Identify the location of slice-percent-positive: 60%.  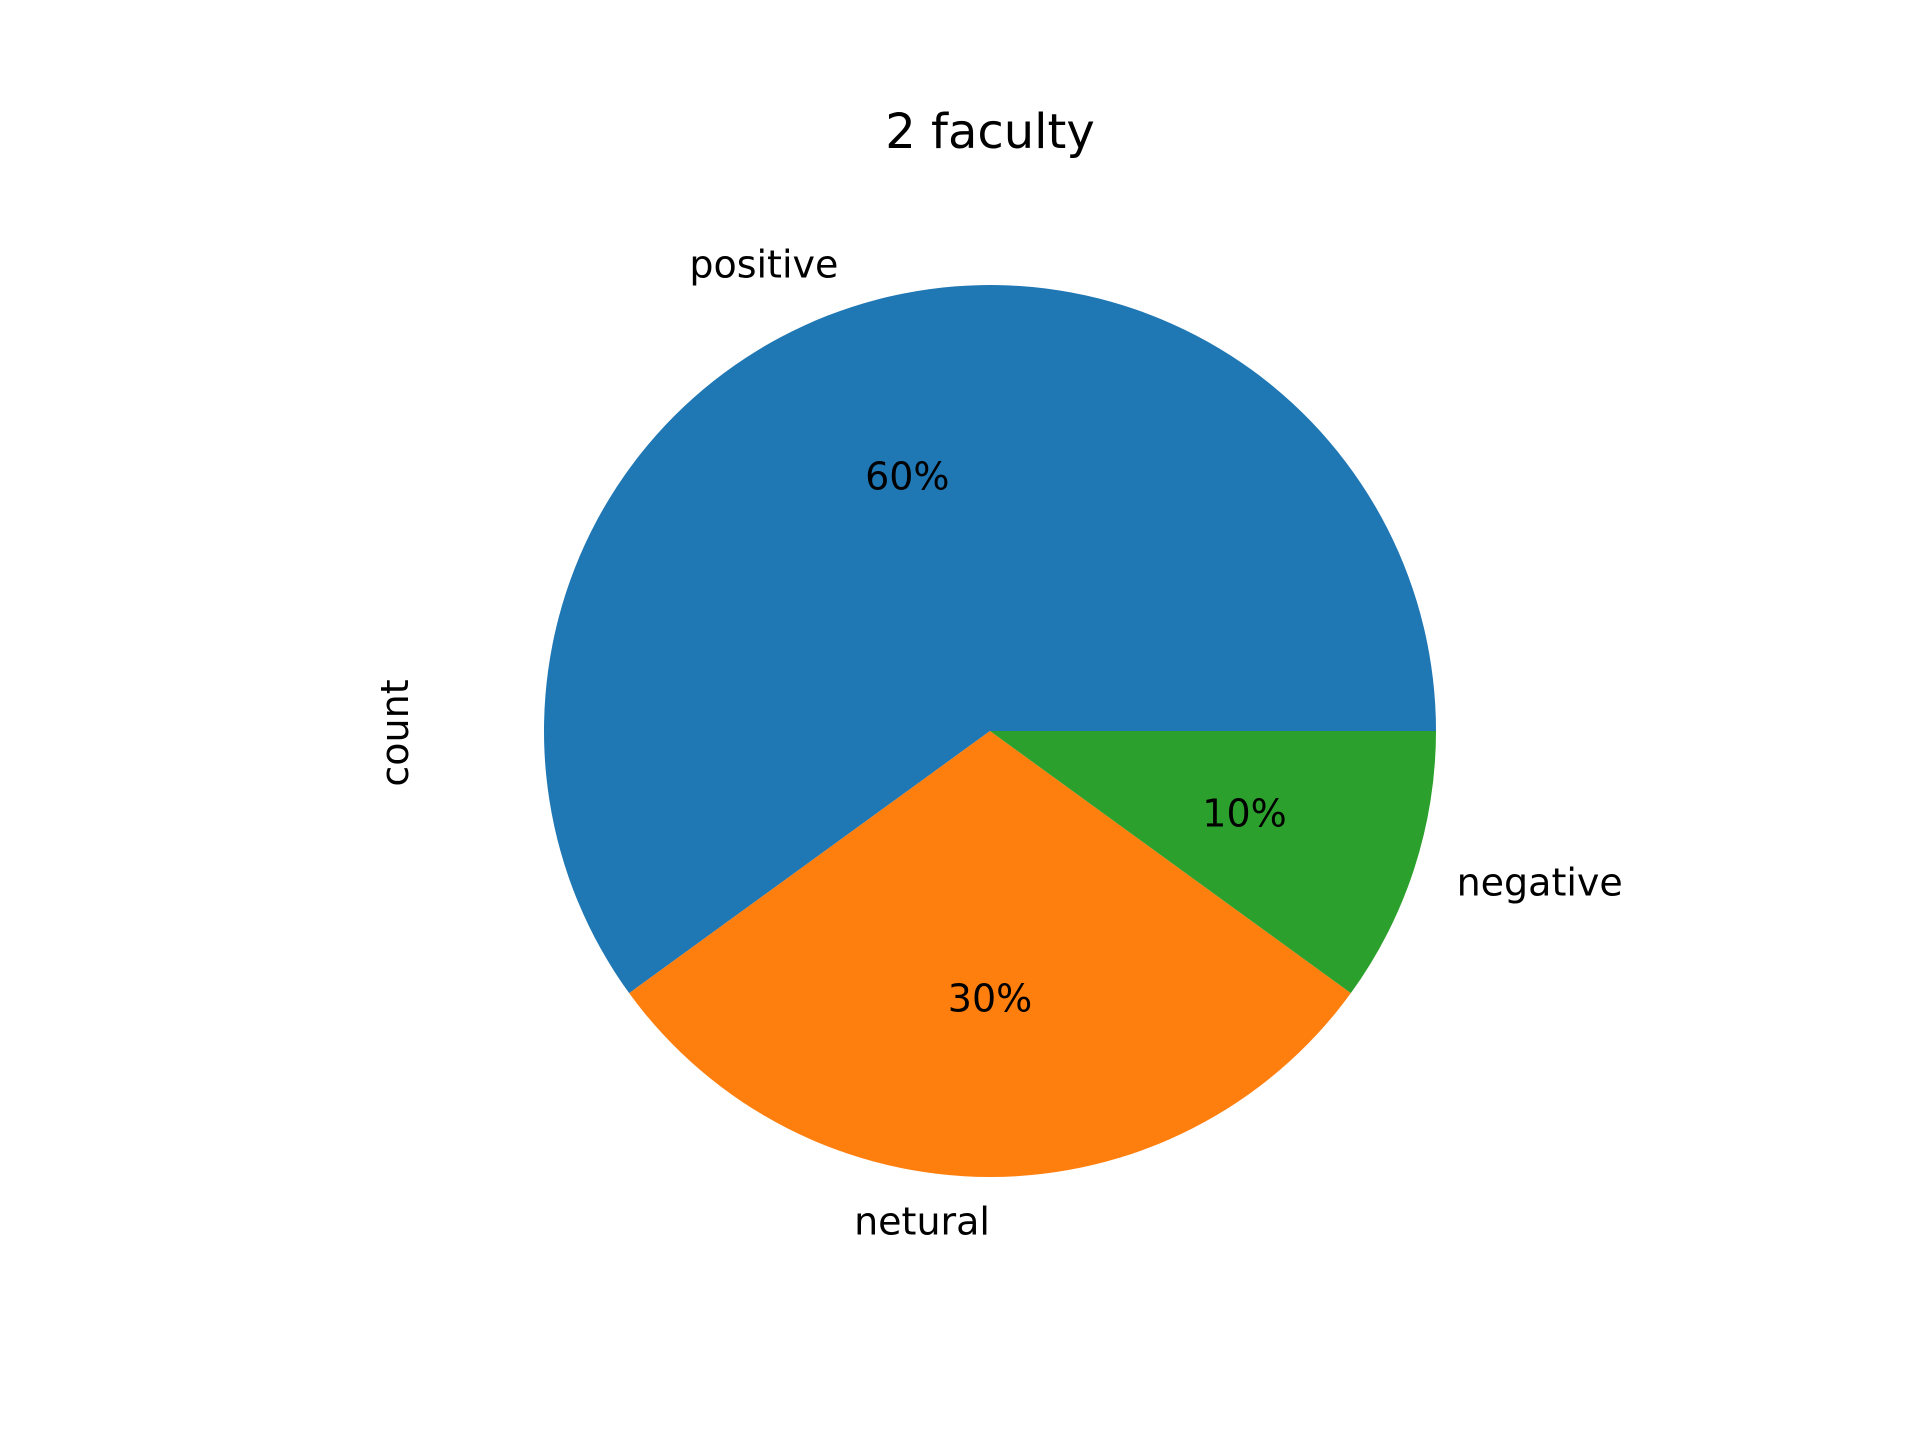
(907, 476).